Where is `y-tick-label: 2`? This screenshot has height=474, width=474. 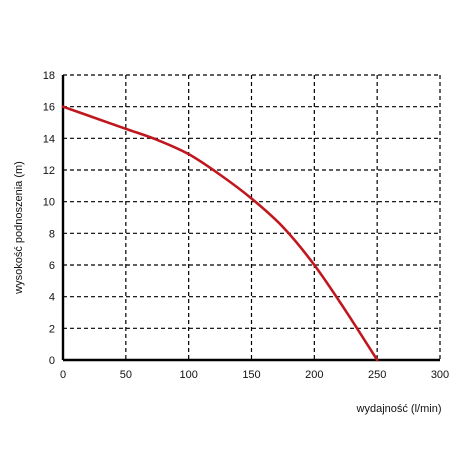
y-tick-label: 2 is located at coordinates (52, 329).